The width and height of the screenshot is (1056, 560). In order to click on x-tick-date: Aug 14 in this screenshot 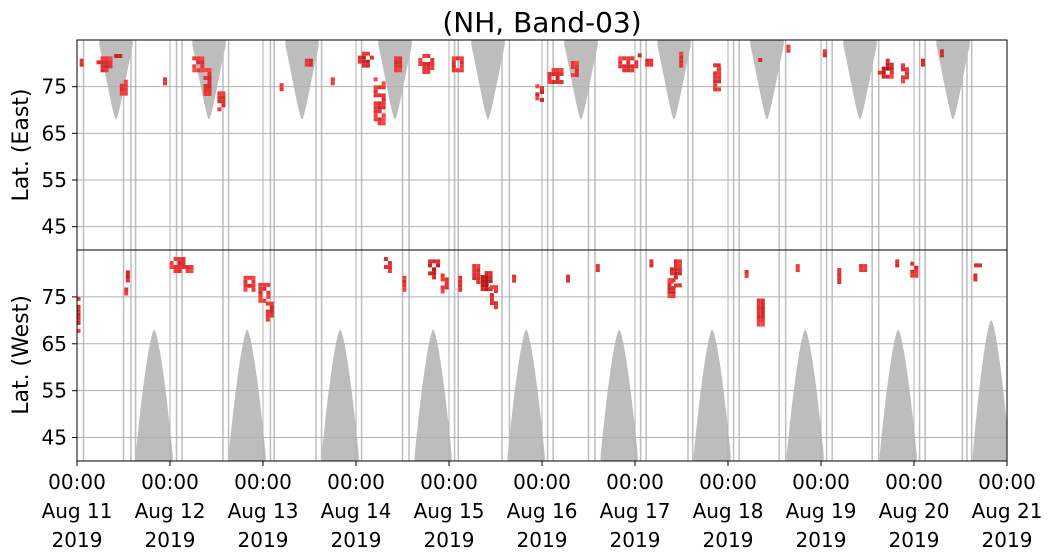, I will do `click(356, 511)`.